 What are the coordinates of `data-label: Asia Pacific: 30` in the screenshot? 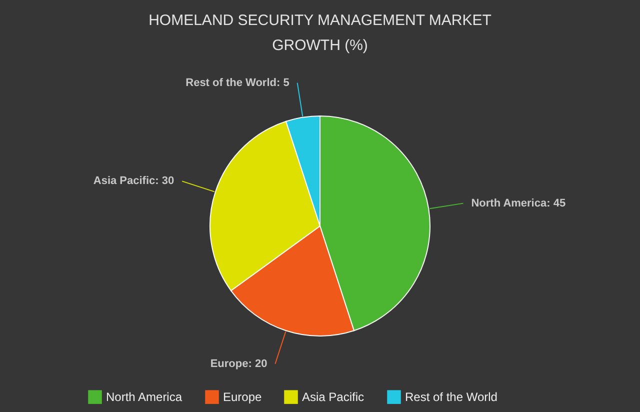 It's located at (133, 181).